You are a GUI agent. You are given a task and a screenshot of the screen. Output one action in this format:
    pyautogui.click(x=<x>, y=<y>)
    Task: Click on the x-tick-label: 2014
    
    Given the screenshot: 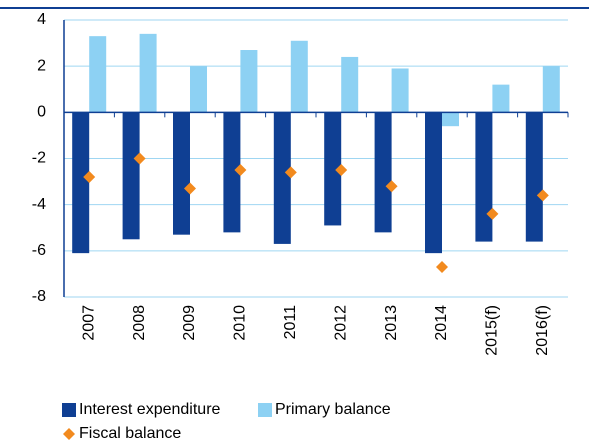 What is the action you would take?
    pyautogui.click(x=441, y=323)
    